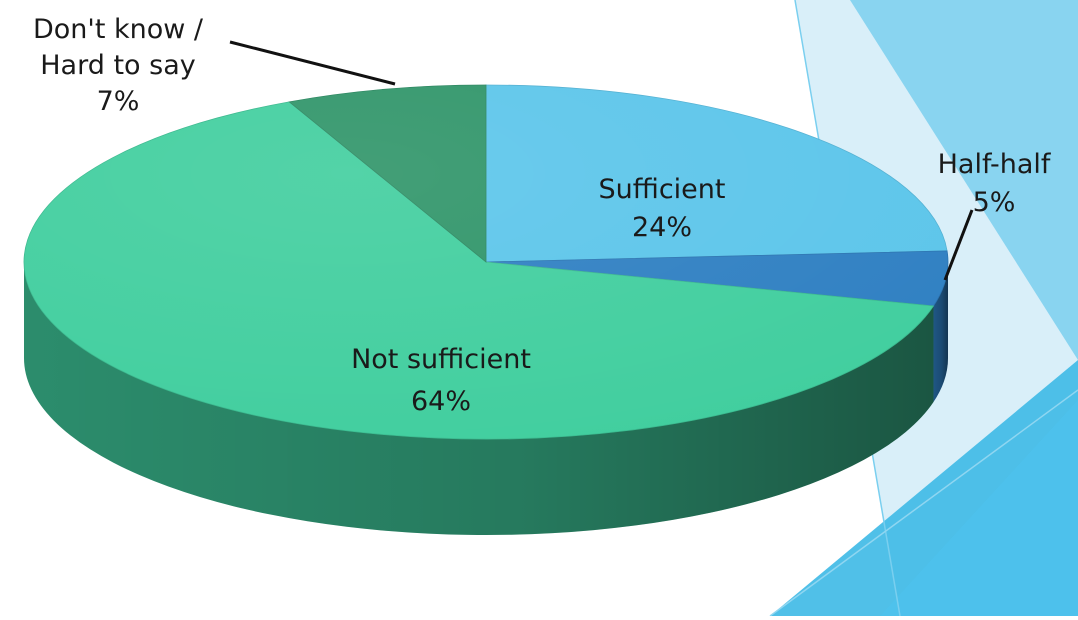 This screenshot has width=1078, height=620. I want to click on label-don-t-know-hard-to-say-name-line-2: Hard to say, so click(117, 65).